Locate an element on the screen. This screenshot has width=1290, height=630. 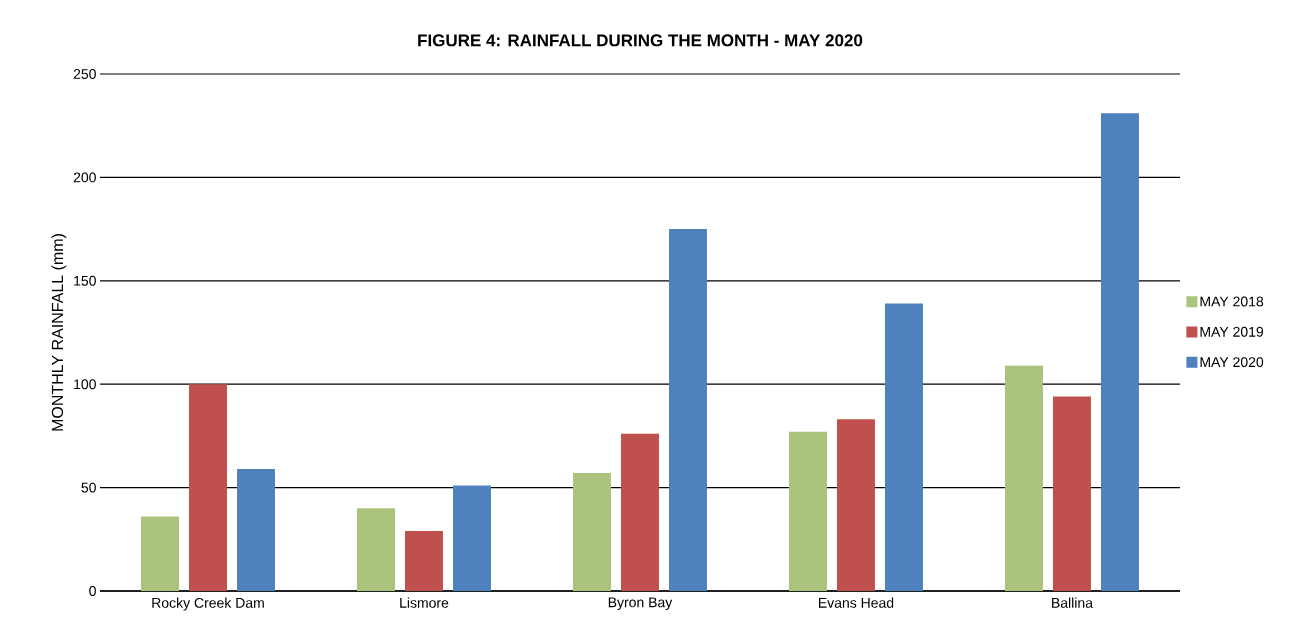
y-tick-label: 150 is located at coordinates (85, 280).